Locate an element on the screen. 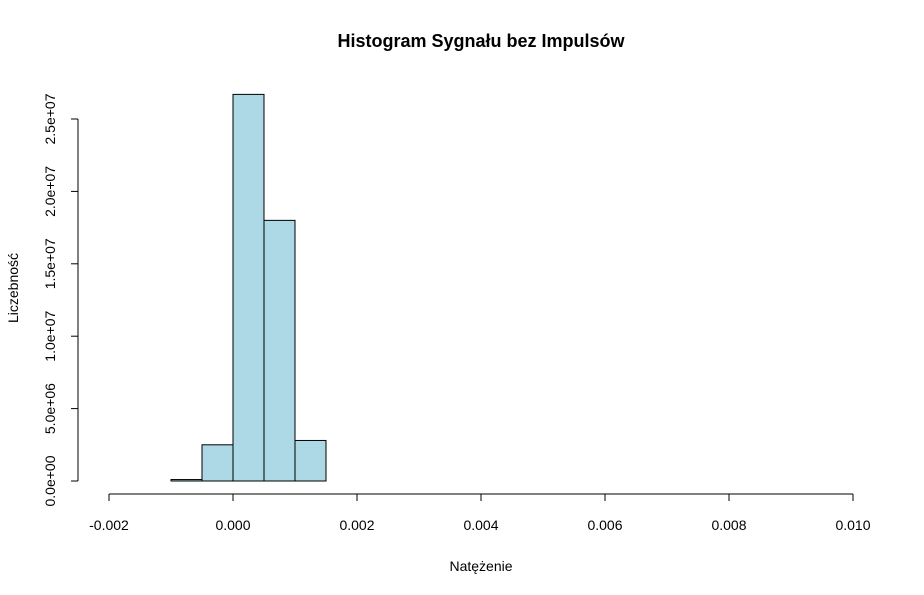  x-tick-label: 0.008 is located at coordinates (728, 525).